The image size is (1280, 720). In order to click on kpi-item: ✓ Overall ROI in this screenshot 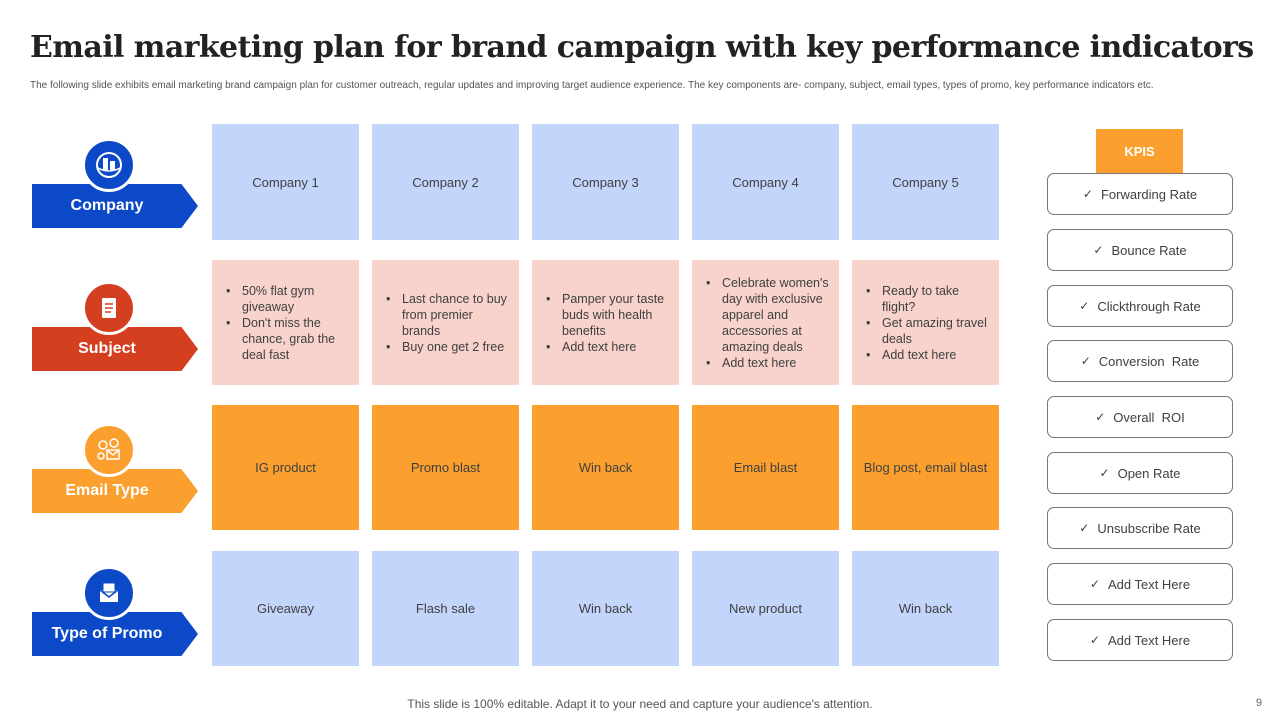, I will do `click(1140, 417)`.